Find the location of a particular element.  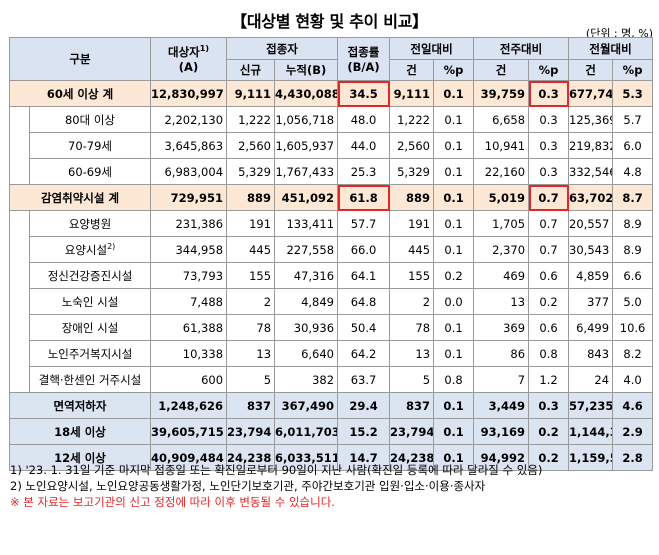

prev-week-pp: 0.8 is located at coordinates (549, 353).